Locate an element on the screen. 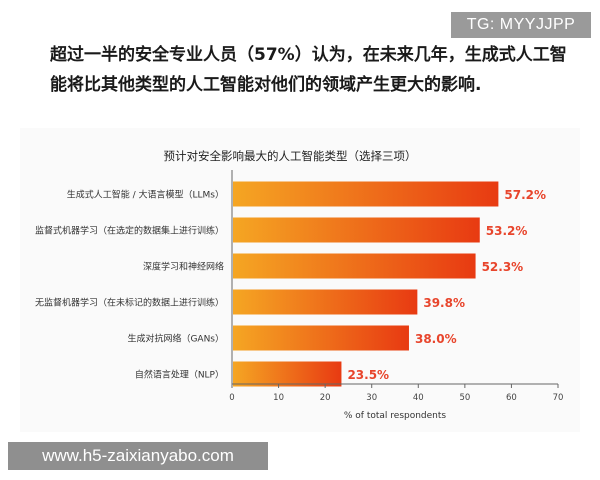 The image size is (600, 480). headline-line-1: 超过一半的安全专业人员（57%）认为，在未来几年，生成式人工智 is located at coordinates (308, 55).